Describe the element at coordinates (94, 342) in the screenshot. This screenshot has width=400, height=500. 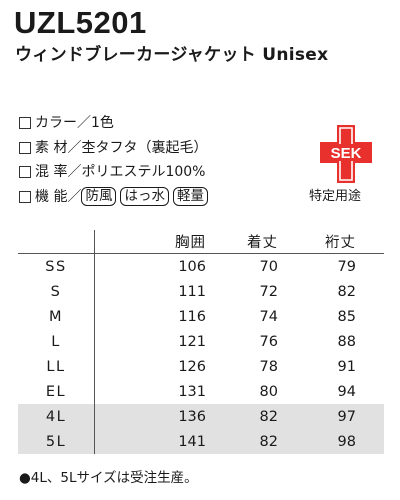
I see `table-divider` at that location.